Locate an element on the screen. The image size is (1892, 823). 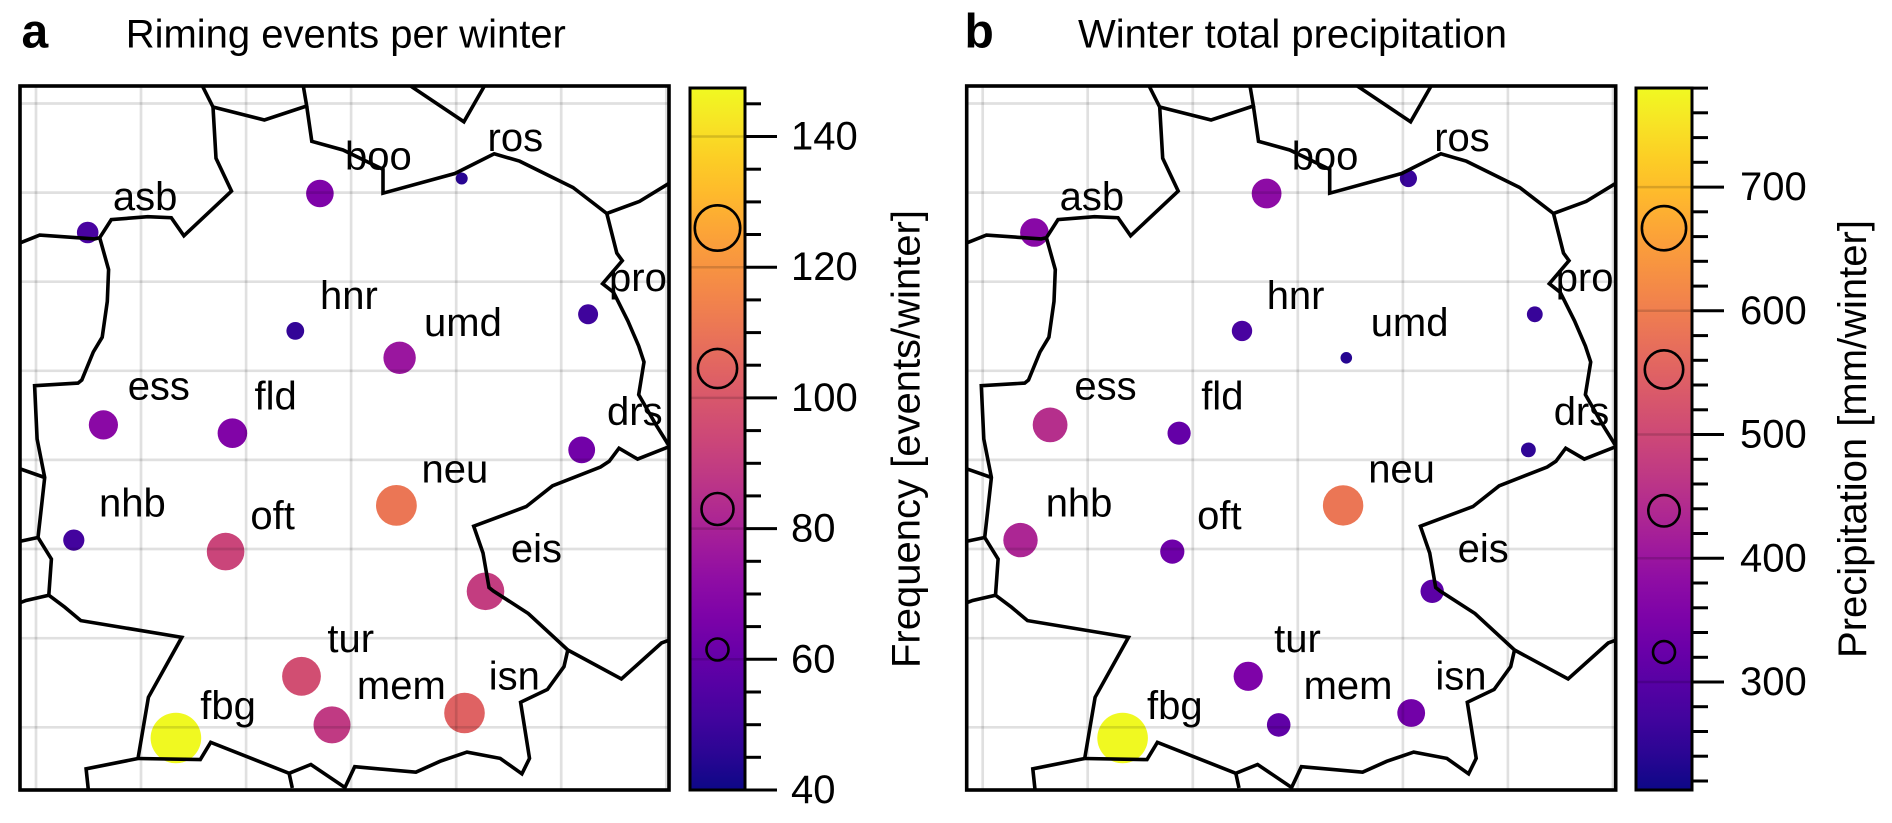
svg-text: 60 is located at coordinates (813, 659).